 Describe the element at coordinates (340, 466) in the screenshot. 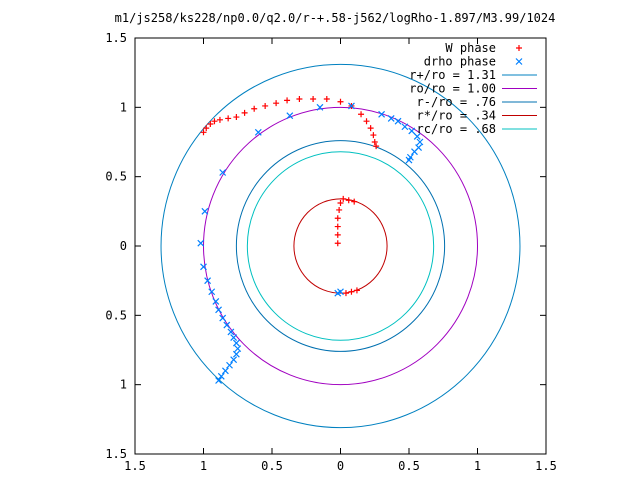

I see `x-tick-label: 0` at that location.